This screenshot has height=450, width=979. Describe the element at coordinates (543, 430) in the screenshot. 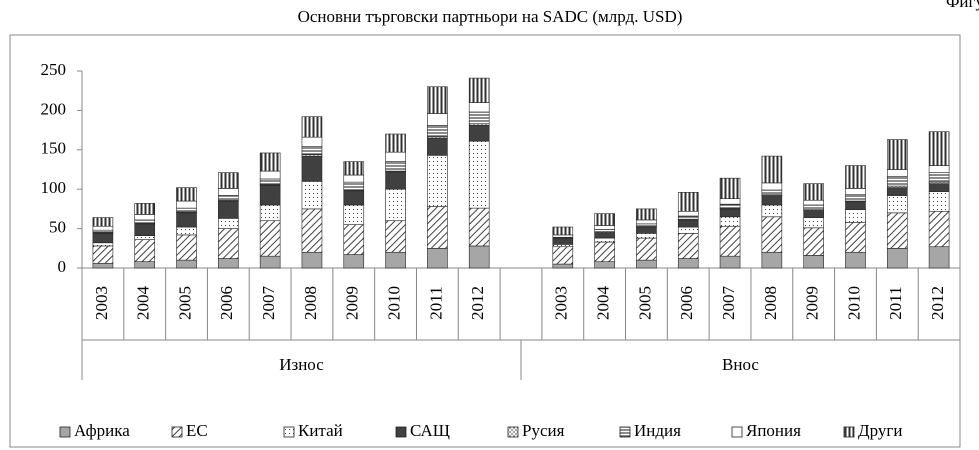

I see `legend-label: Русия` at that location.